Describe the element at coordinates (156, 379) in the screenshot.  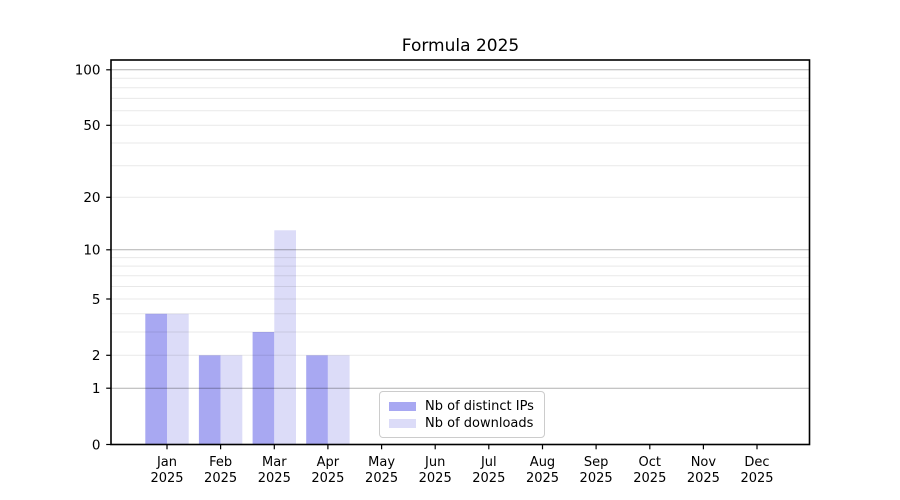
I see `bar-nb-of-distinct-ips-jan` at that location.